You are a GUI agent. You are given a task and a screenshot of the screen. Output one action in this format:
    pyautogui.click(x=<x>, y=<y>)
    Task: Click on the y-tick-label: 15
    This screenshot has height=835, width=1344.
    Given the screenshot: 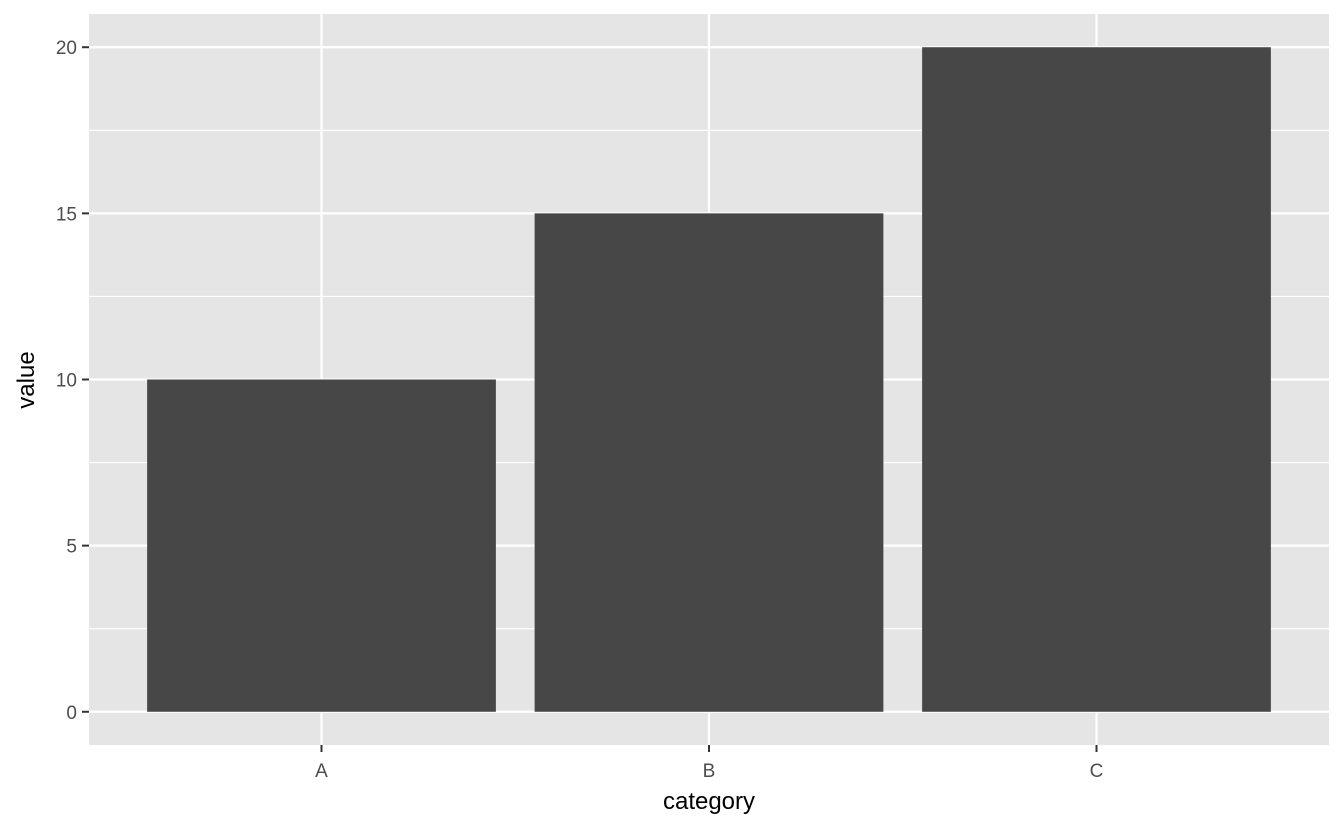 What is the action you would take?
    pyautogui.click(x=66, y=214)
    